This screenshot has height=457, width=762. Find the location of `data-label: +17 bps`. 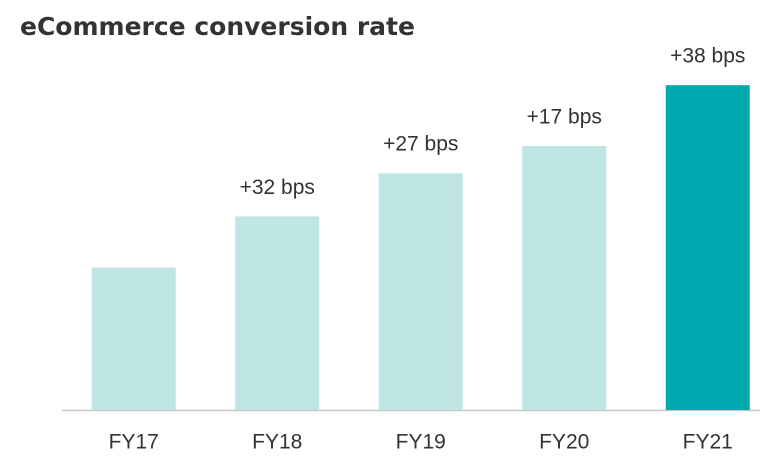

data-label: +17 bps is located at coordinates (564, 117).